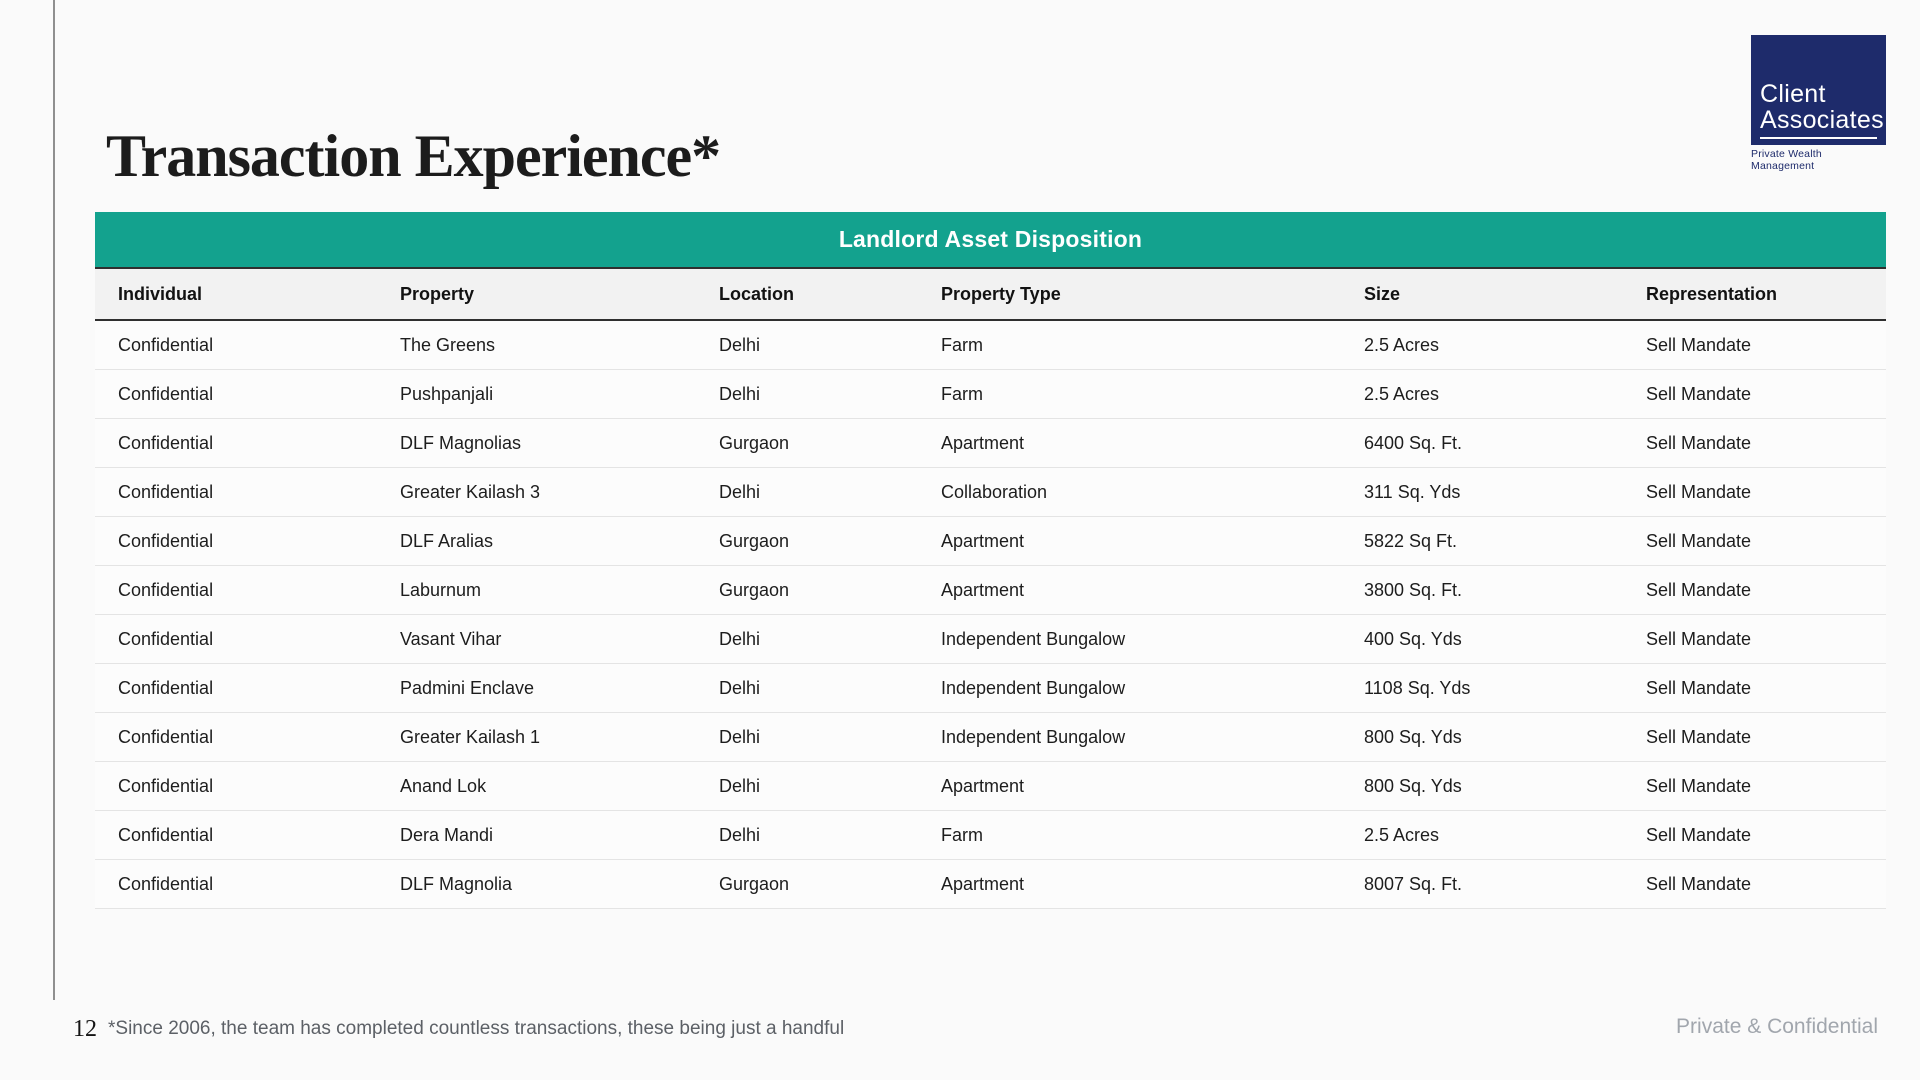 This screenshot has height=1080, width=1920. I want to click on column-header-individual: Individual, so click(160, 293).